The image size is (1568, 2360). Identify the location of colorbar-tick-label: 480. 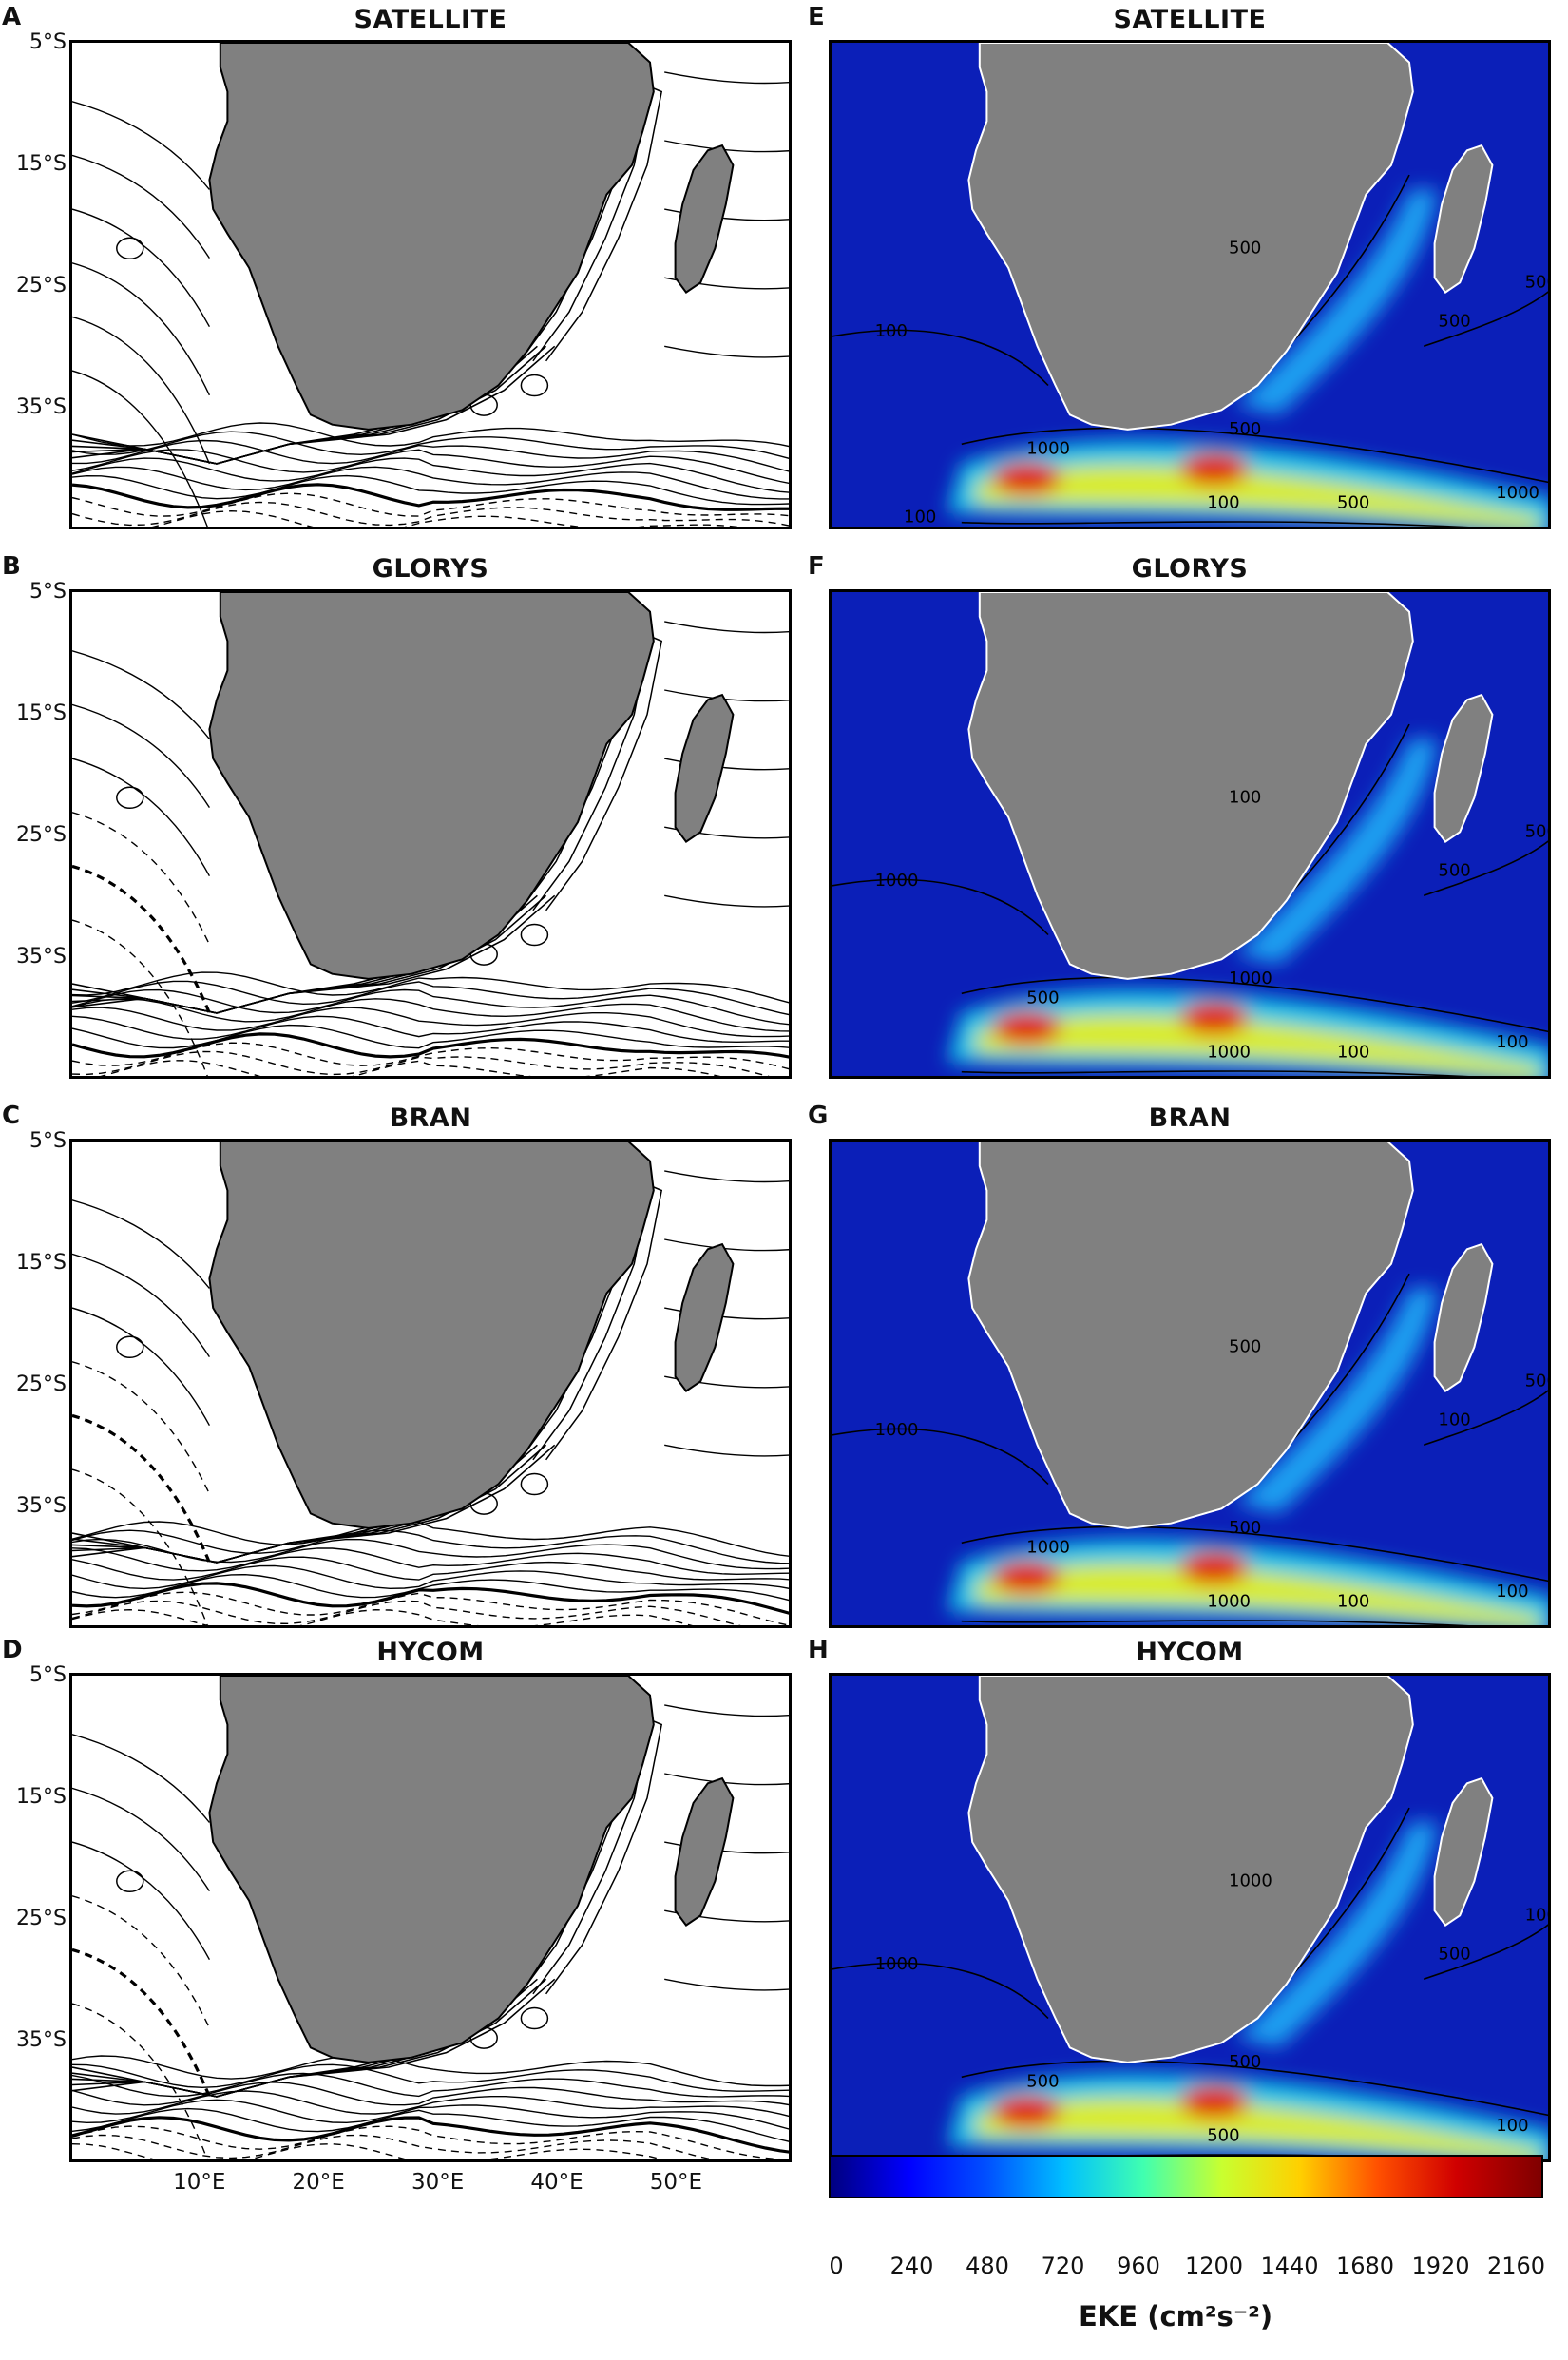
(988, 2266).